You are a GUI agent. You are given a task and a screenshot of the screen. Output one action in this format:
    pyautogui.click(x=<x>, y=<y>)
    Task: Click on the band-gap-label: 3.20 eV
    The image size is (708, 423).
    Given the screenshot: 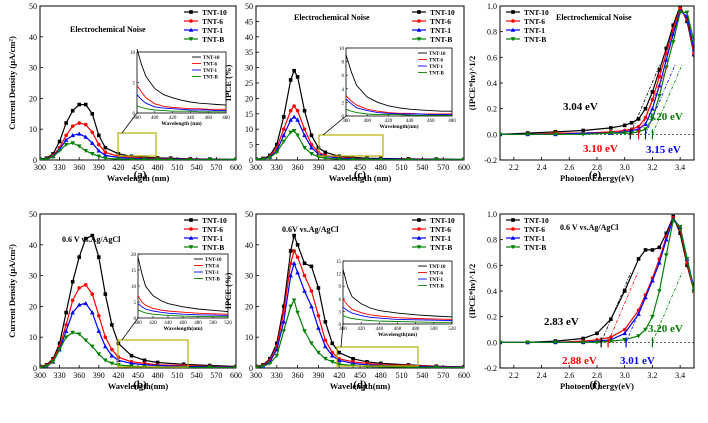 What is the action you would take?
    pyautogui.click(x=665, y=329)
    